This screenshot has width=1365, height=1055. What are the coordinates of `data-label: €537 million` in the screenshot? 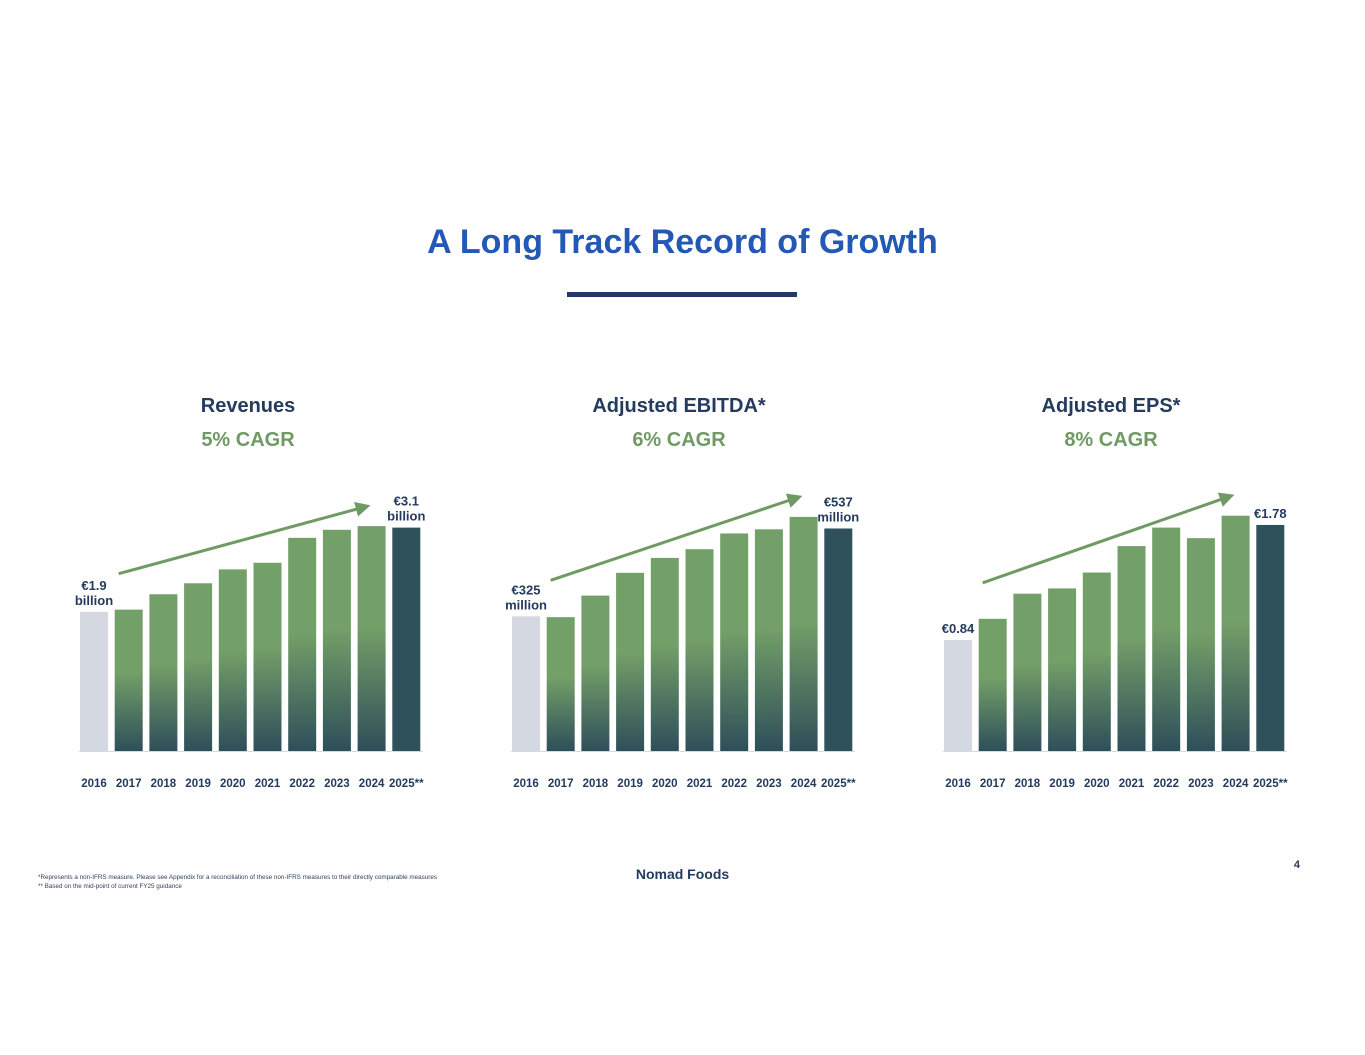 It's located at (838, 509).